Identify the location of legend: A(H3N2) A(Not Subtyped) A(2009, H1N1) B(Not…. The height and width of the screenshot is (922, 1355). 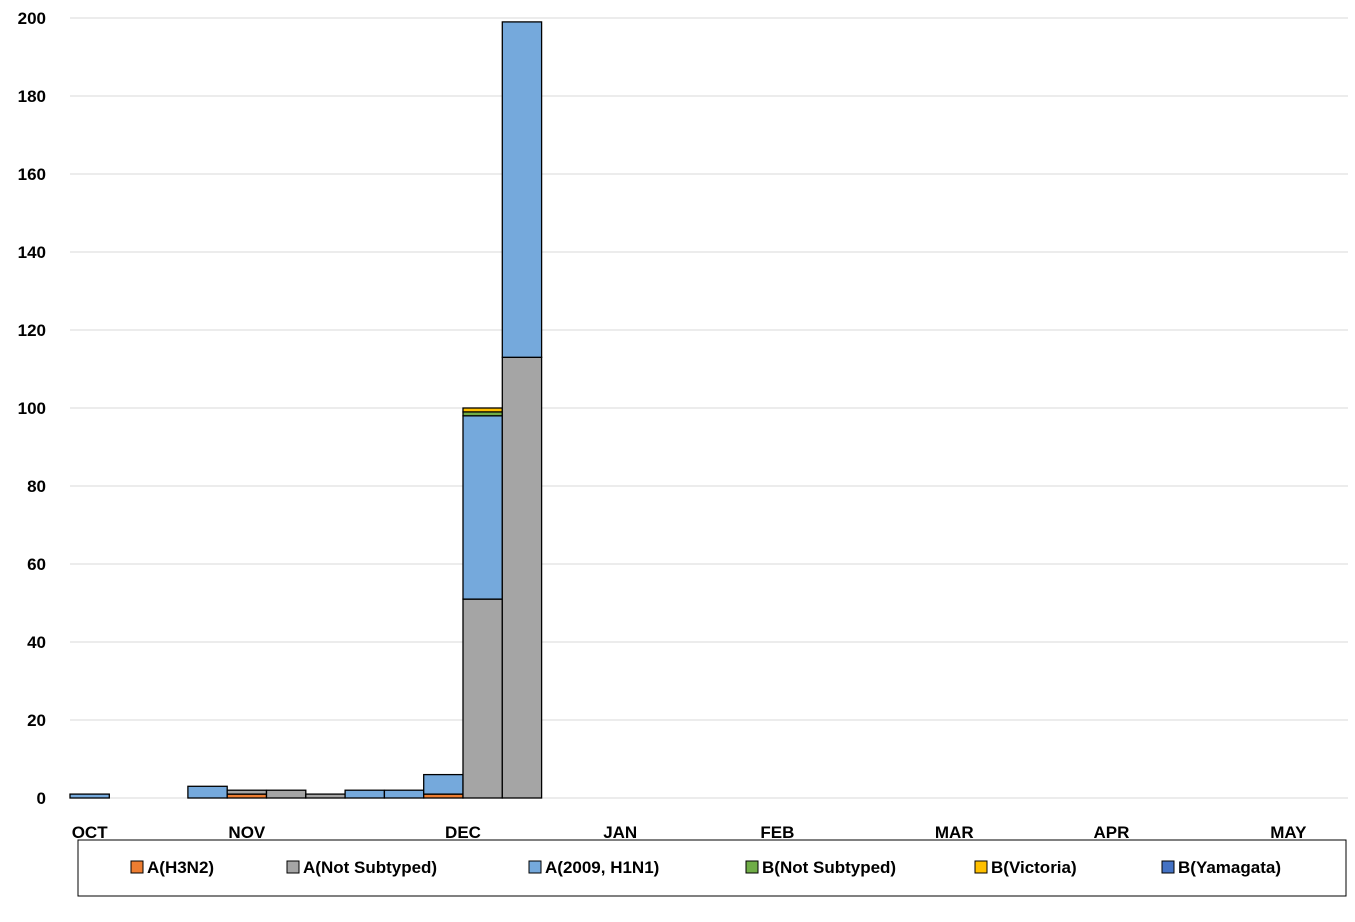
(712, 868).